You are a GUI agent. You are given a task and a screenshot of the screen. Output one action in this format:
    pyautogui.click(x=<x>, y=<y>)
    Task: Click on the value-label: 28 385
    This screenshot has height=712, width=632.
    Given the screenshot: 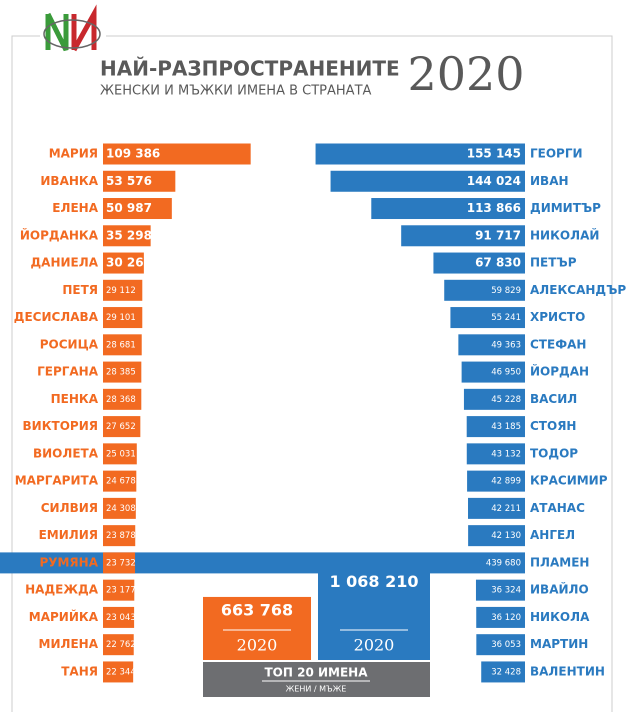 What is the action you would take?
    pyautogui.click(x=121, y=373)
    